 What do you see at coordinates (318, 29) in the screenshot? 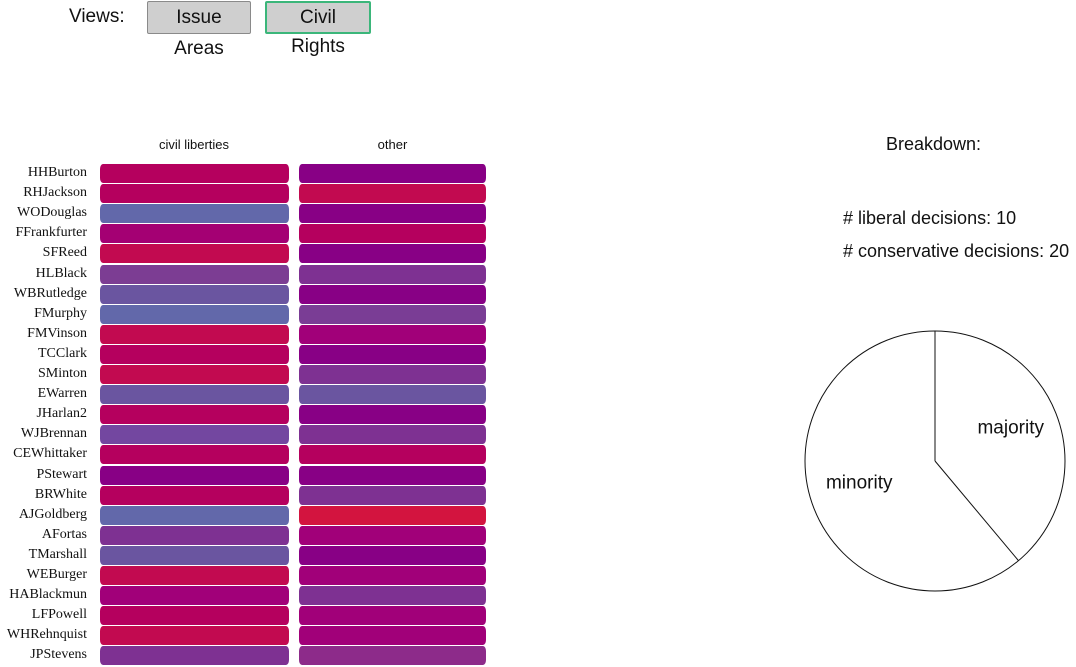
I see `civil-rights-button: Civil Rights` at bounding box center [318, 29].